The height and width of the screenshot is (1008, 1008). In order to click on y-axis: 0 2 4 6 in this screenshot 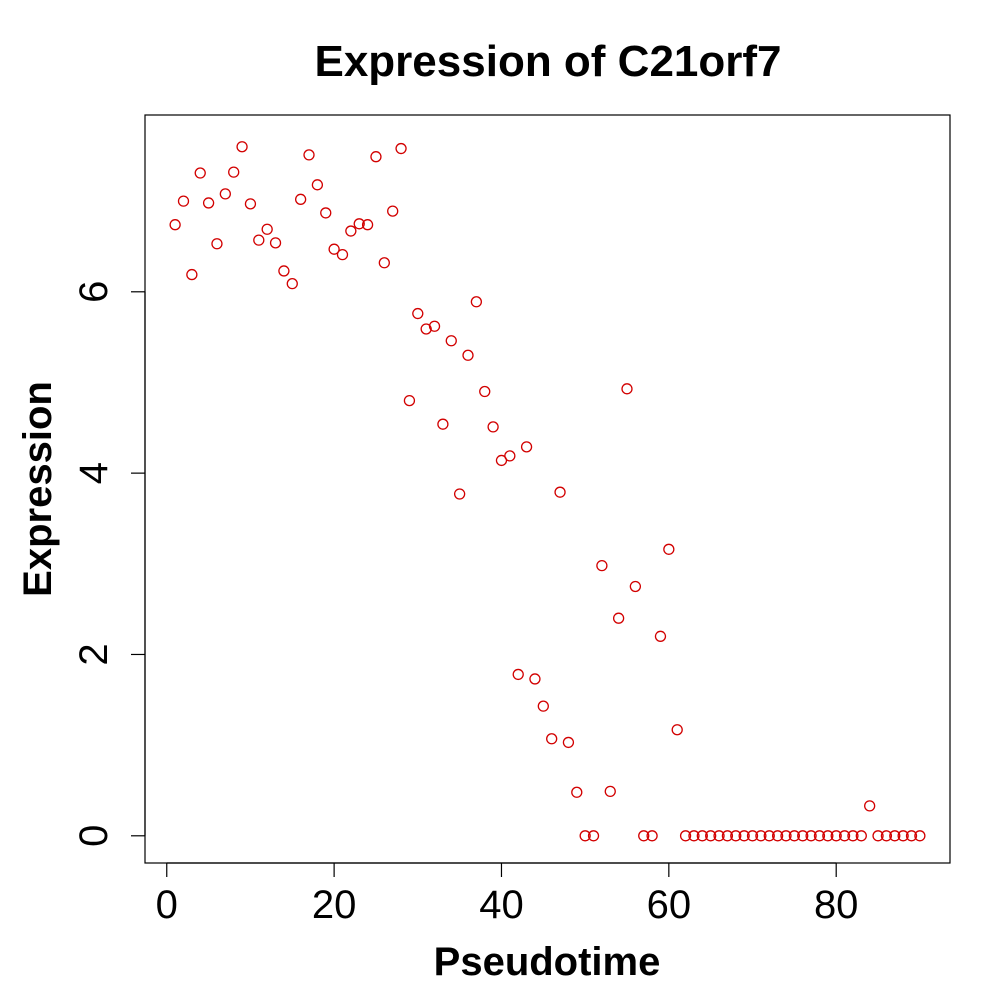, I will do `click(109, 564)`.